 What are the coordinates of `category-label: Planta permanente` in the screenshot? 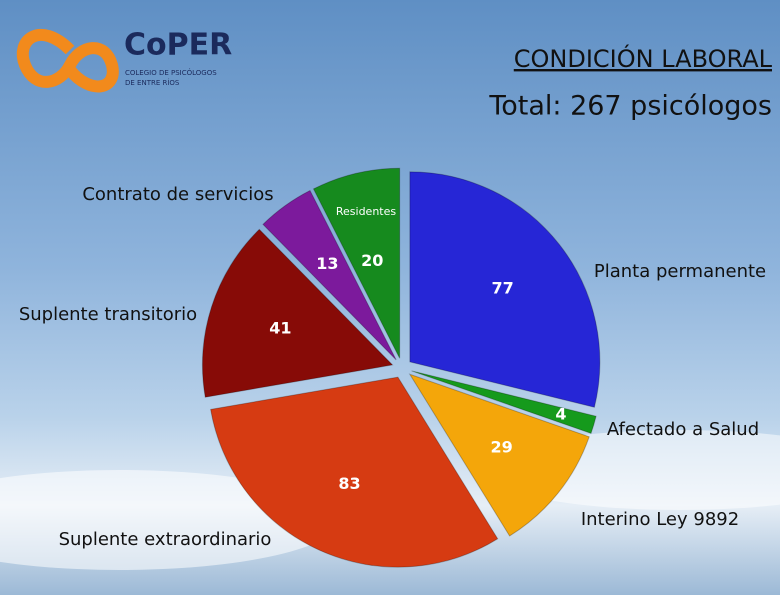 It's located at (680, 271).